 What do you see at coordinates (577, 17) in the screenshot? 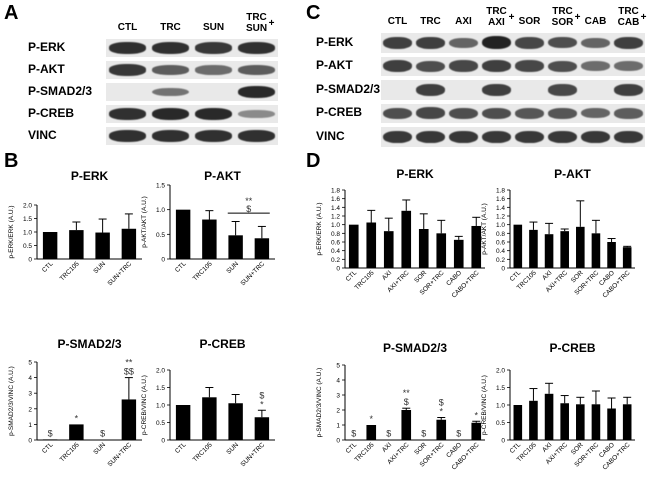
I see `lane-plus-5: +` at bounding box center [577, 17].